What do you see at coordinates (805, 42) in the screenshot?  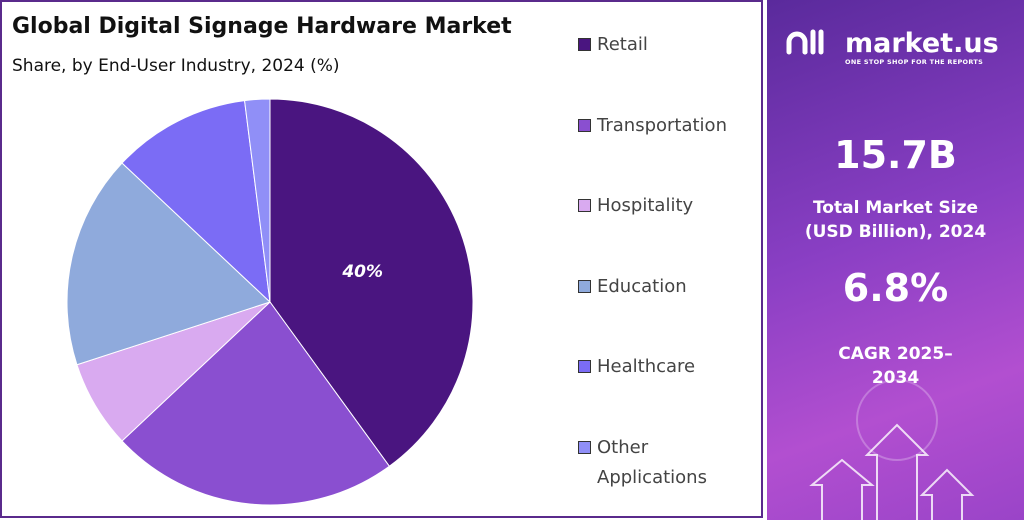 I see `brand-logo` at bounding box center [805, 42].